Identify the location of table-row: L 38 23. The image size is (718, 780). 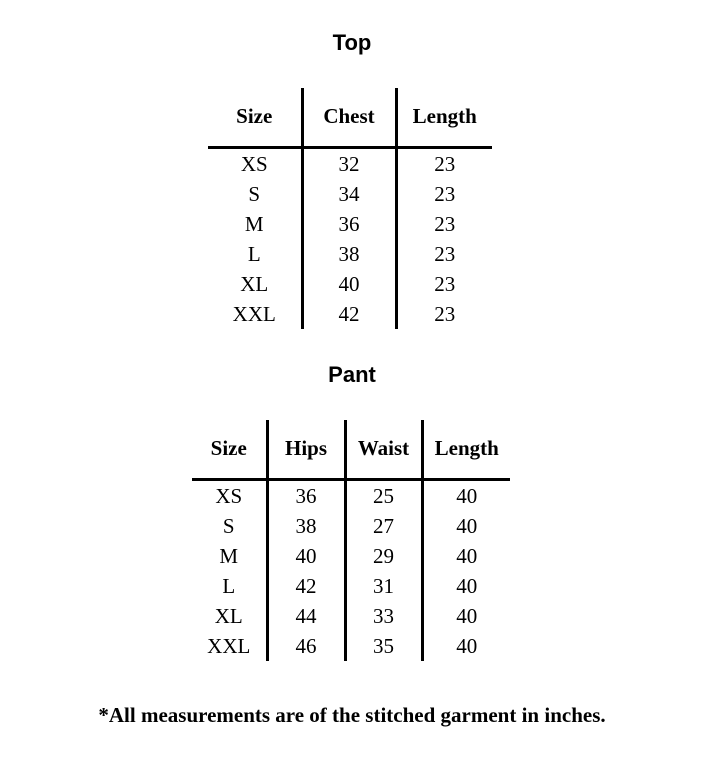
(350, 254).